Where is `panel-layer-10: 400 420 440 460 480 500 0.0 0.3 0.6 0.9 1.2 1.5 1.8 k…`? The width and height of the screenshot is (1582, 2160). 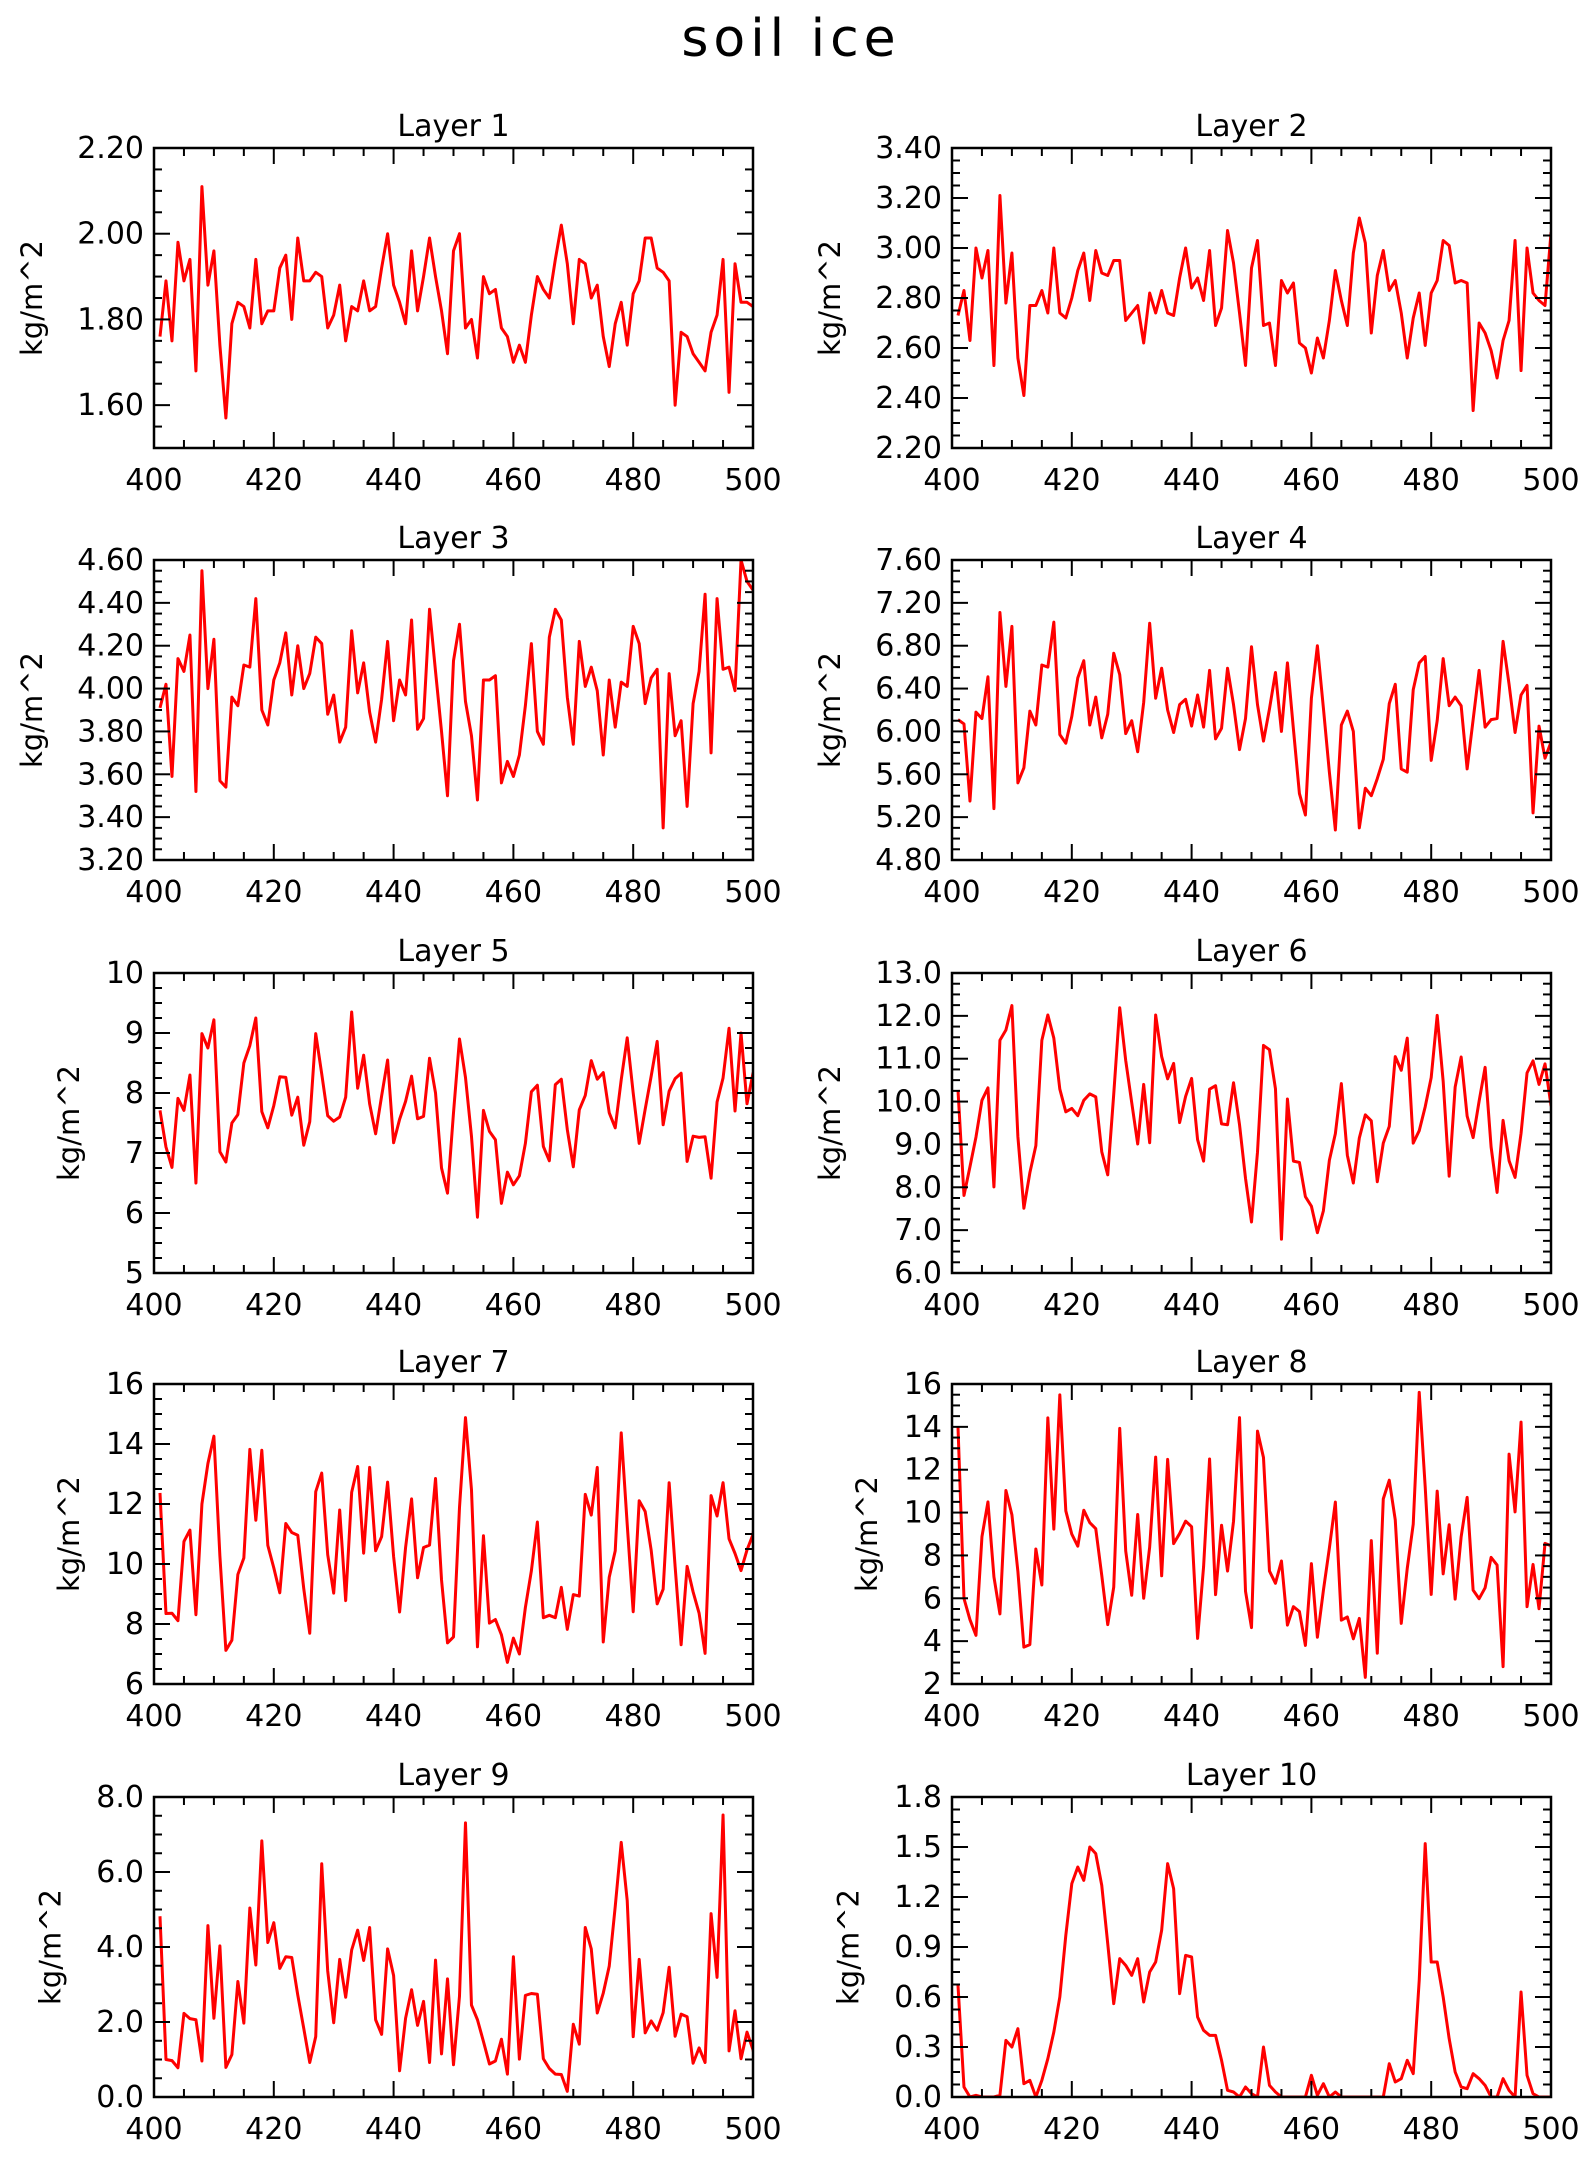
panel-layer-10: 400 420 440 460 480 500 0.0 0.3 0.6 0.9 1.2 1.5 1.8 k… is located at coordinates (1206, 1952).